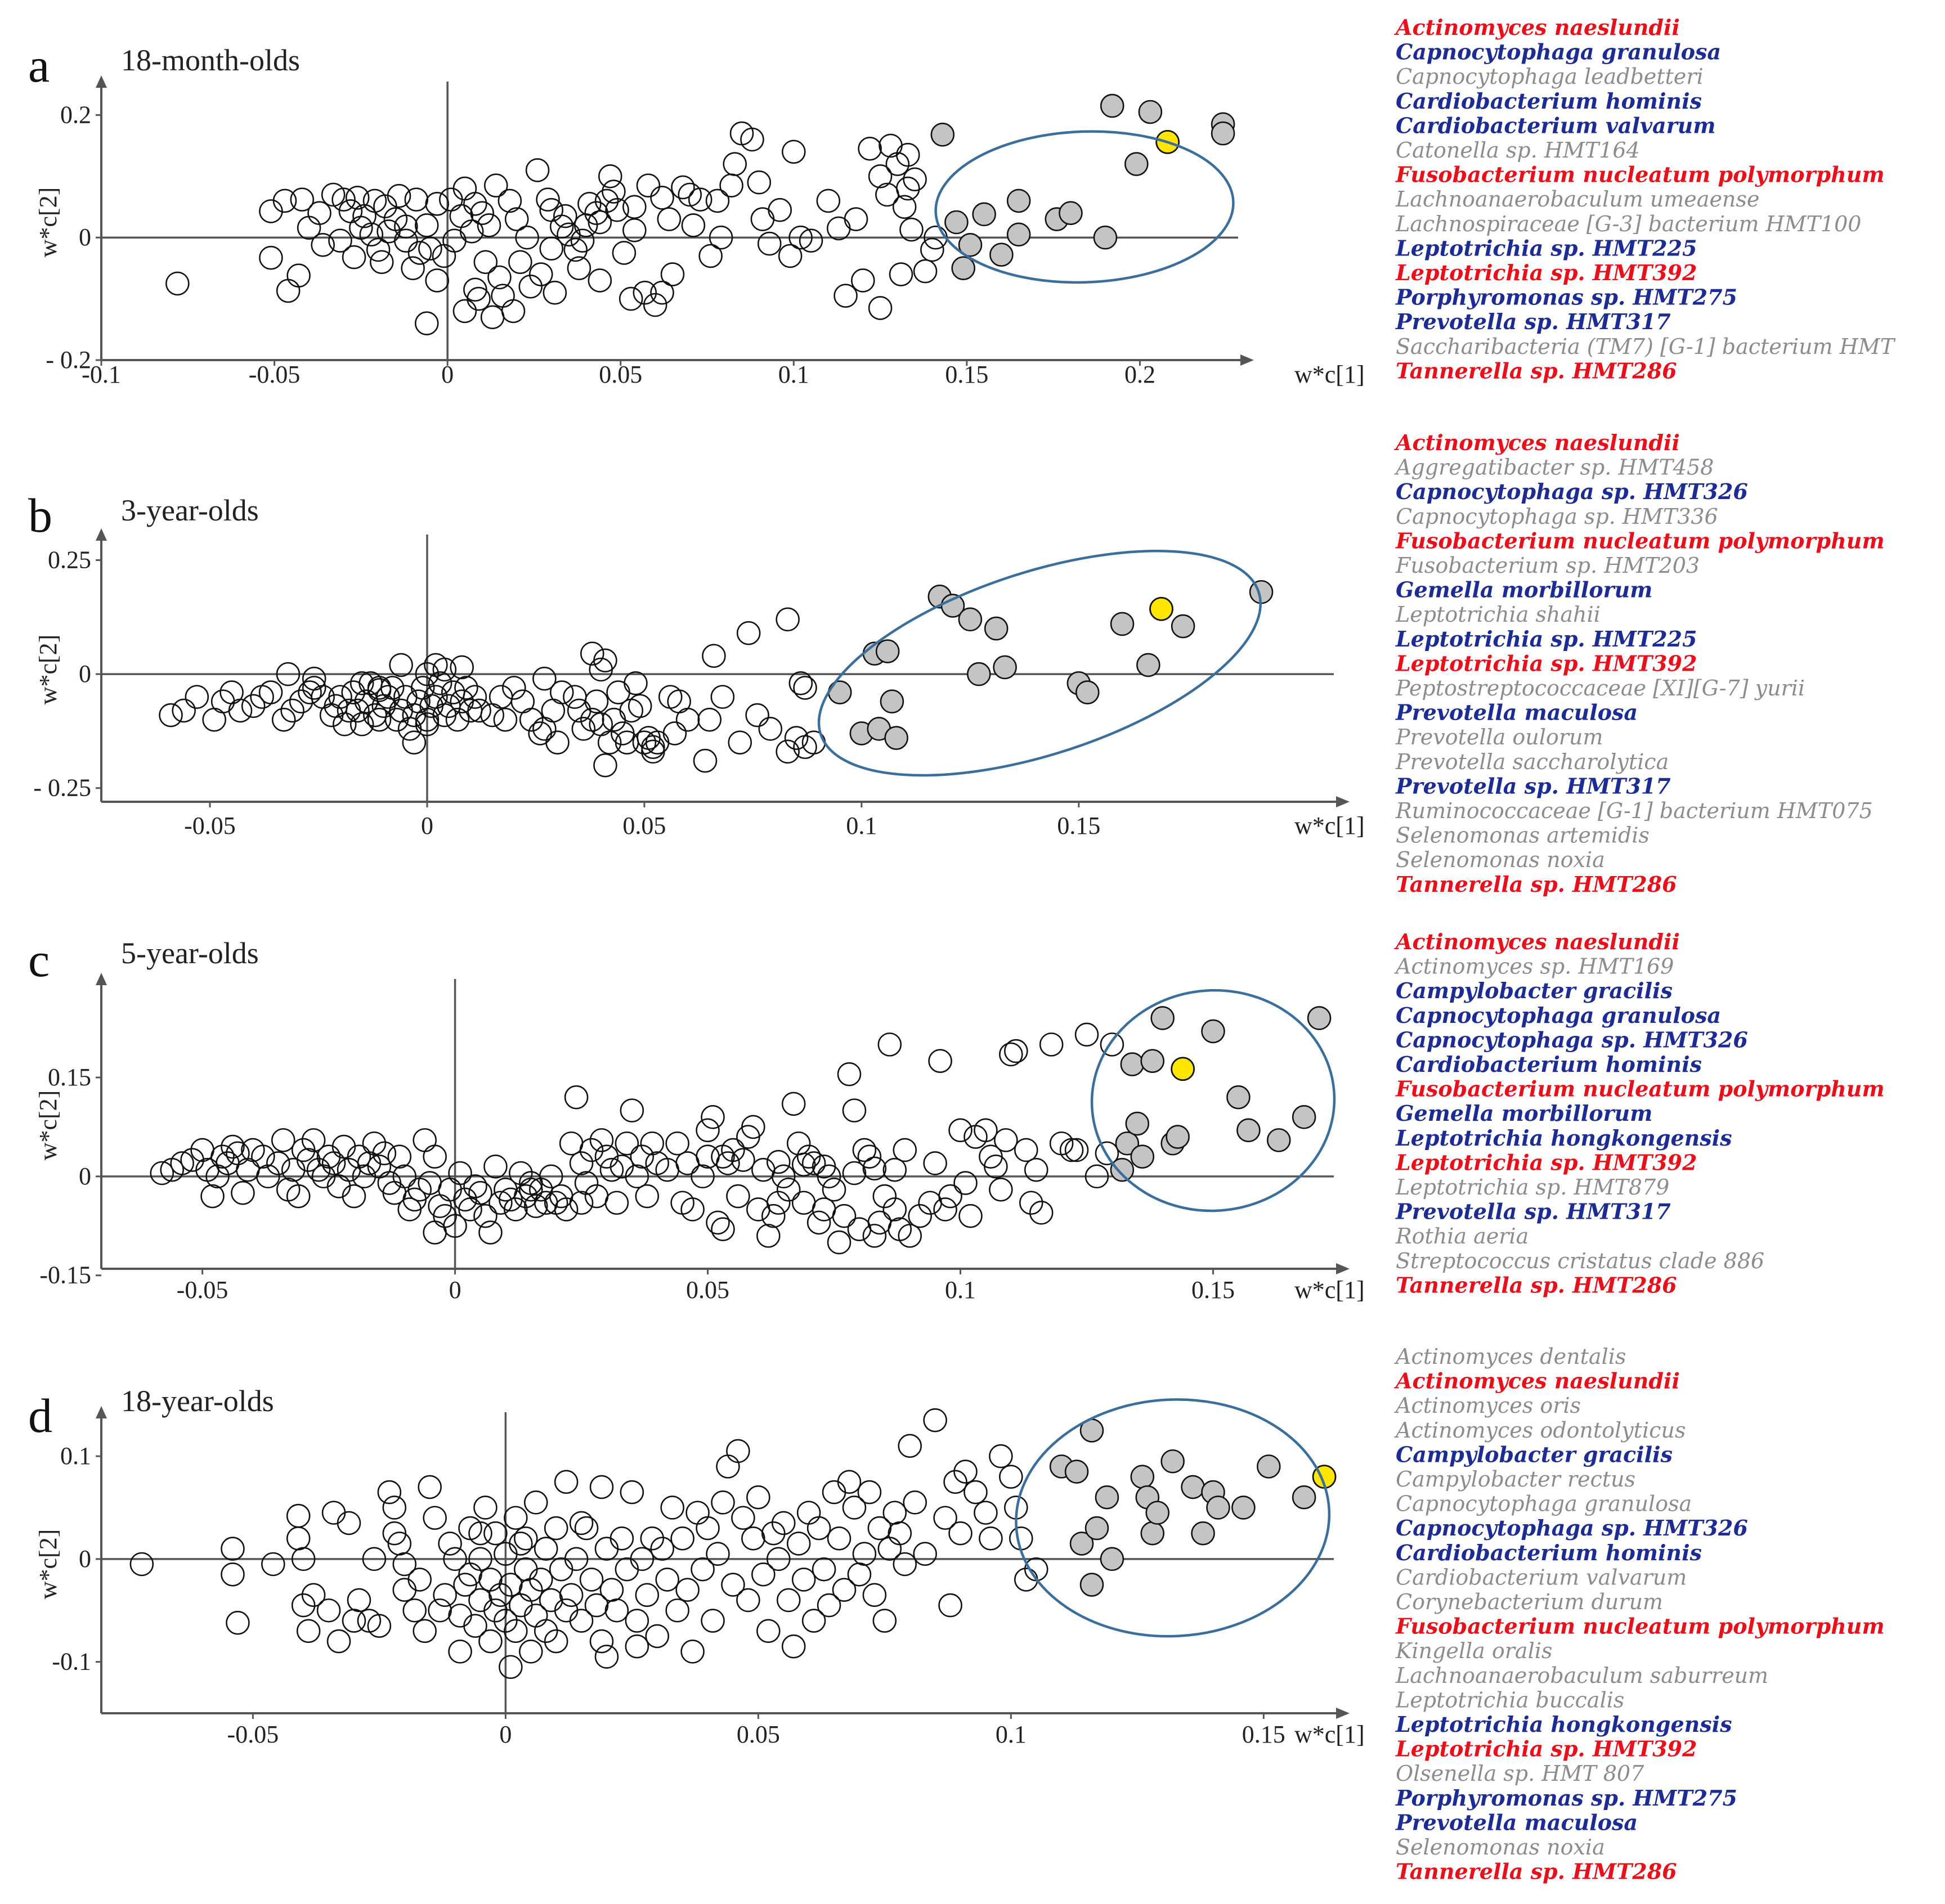  What do you see at coordinates (1533, 321) in the screenshot?
I see `species-label: Prevotella sp. HMT317` at bounding box center [1533, 321].